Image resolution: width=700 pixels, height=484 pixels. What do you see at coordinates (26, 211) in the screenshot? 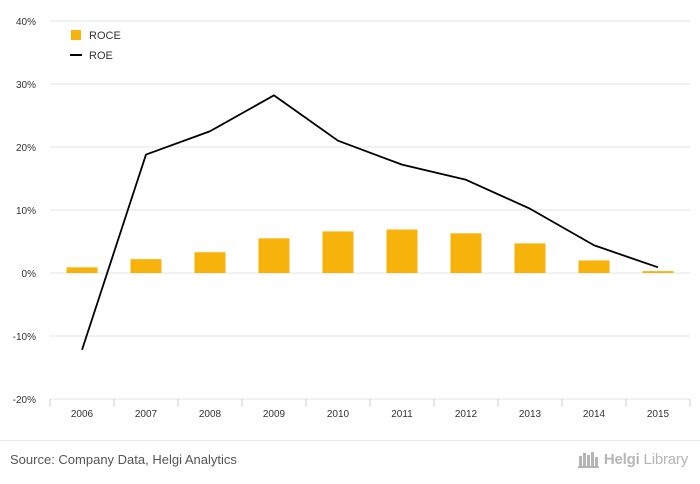
I see `y-tick-label: 10%` at bounding box center [26, 211].